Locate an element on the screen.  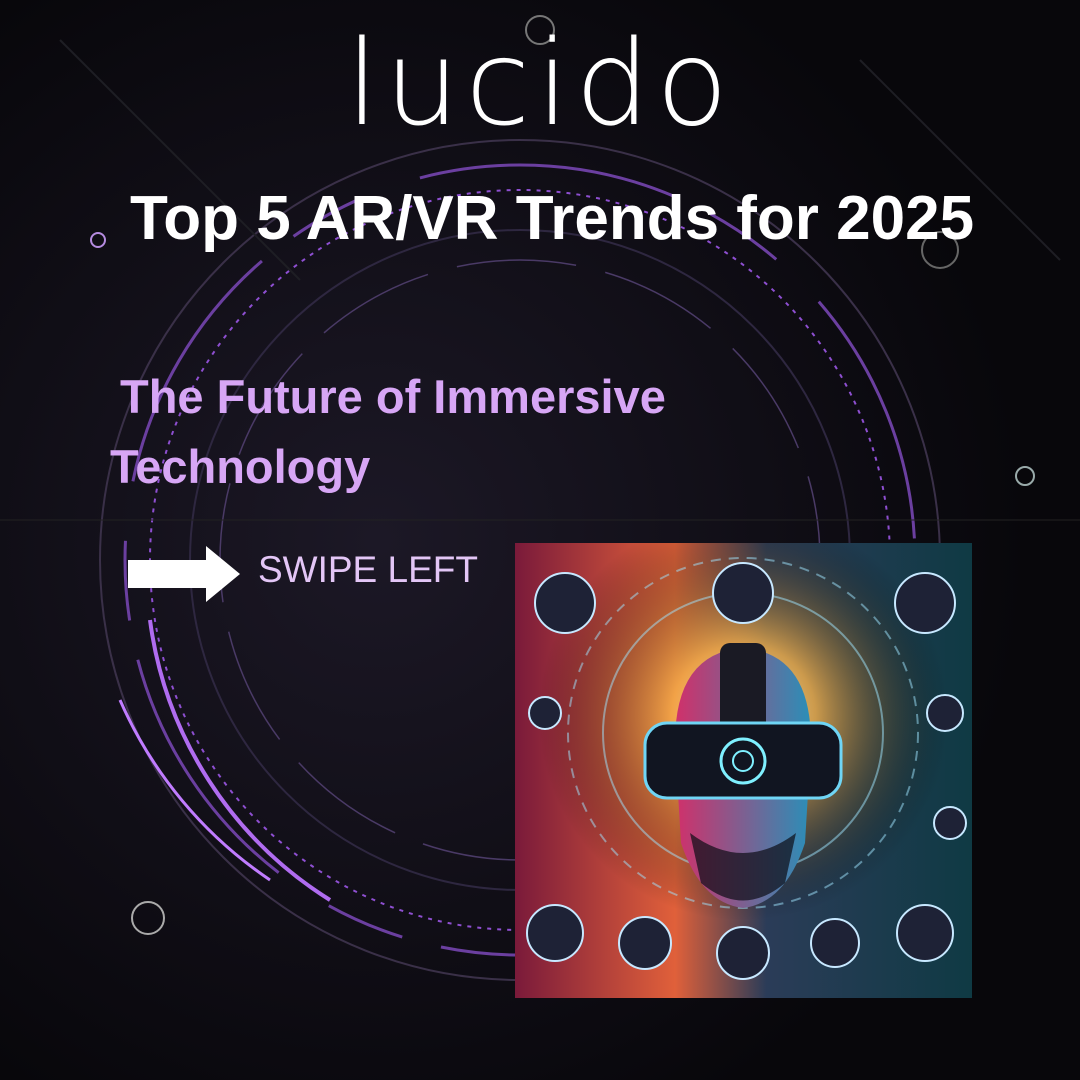
logo: lucido is located at coordinates (540, 83).